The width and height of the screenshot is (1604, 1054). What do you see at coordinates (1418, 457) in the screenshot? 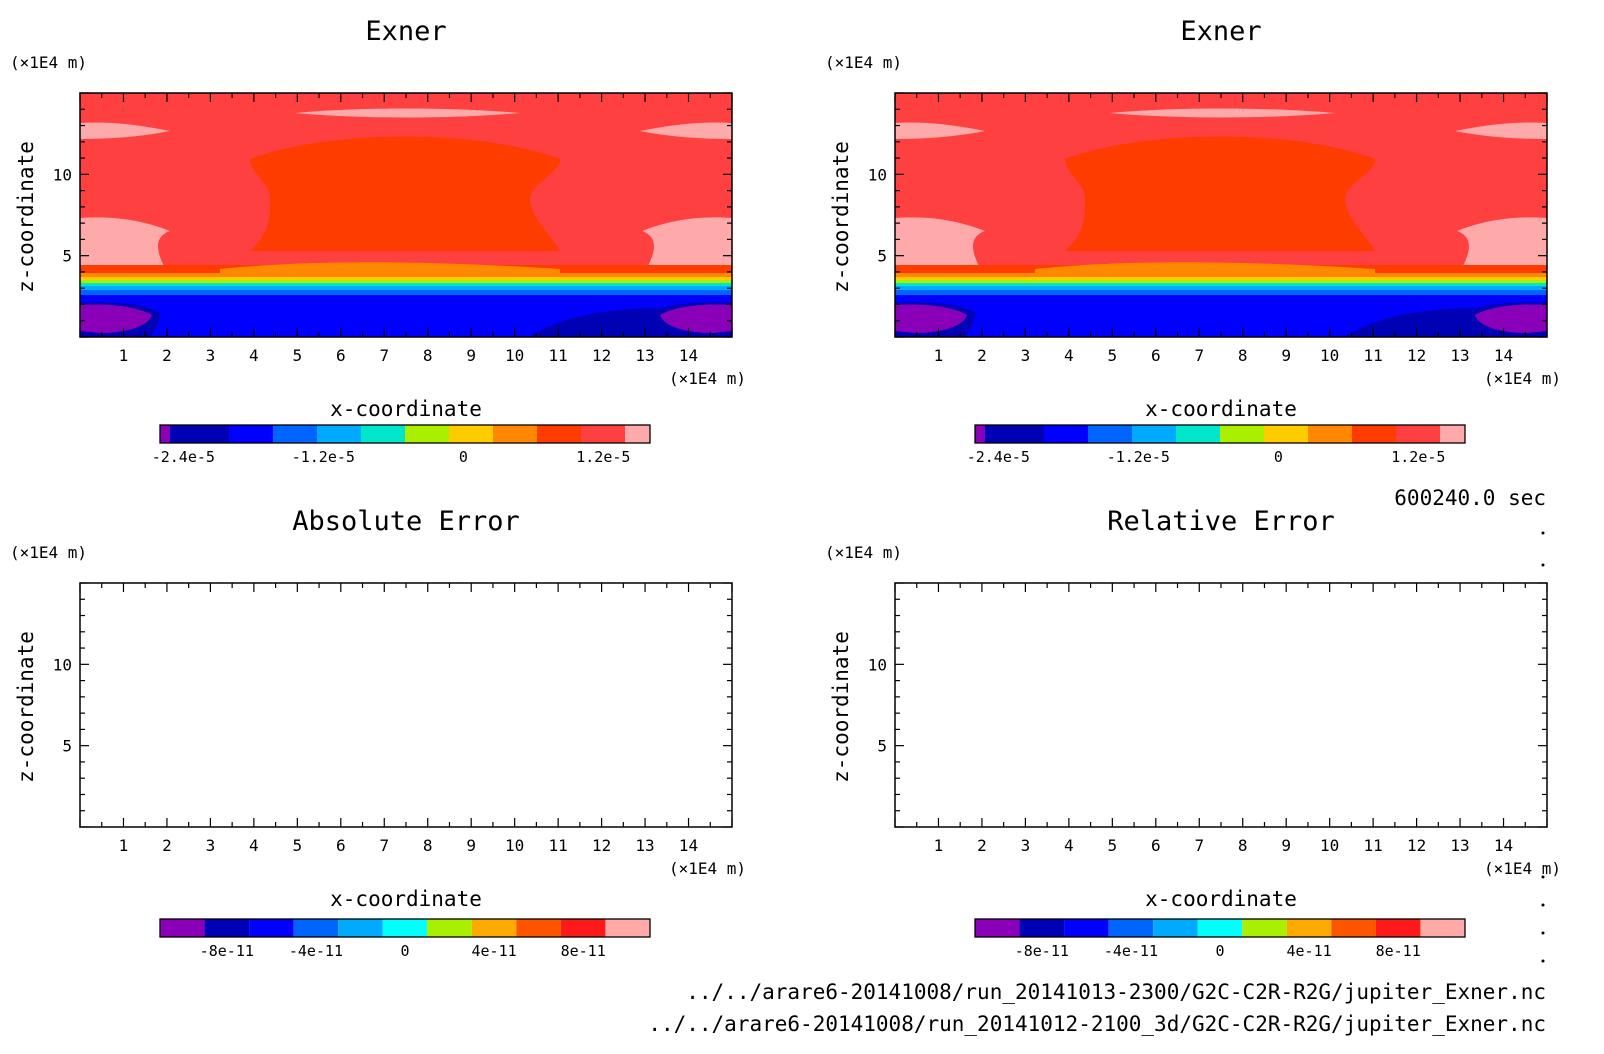
I see `colorbar-tick-label: 1.2e-5` at bounding box center [1418, 457].